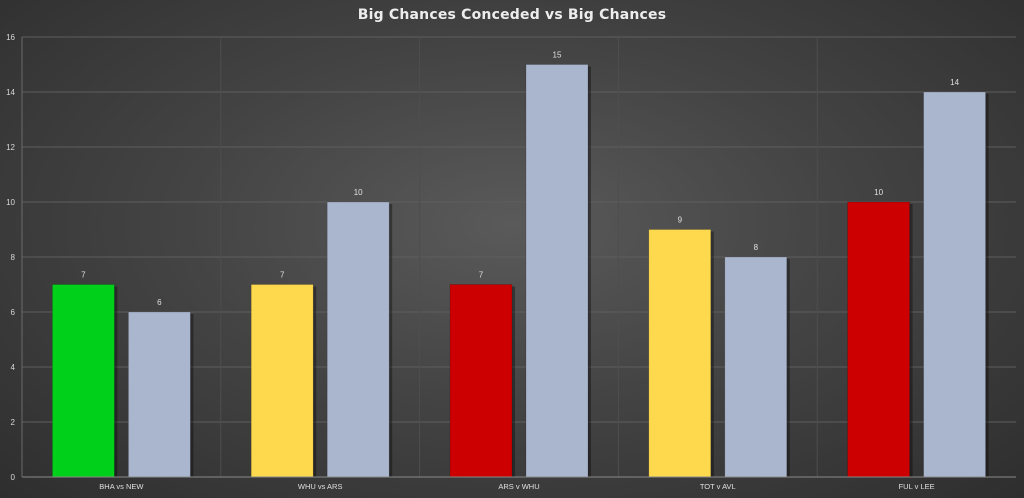 This screenshot has height=498, width=1024. Describe the element at coordinates (718, 486) in the screenshot. I see `x-tick-label: TOT v AVL` at that location.